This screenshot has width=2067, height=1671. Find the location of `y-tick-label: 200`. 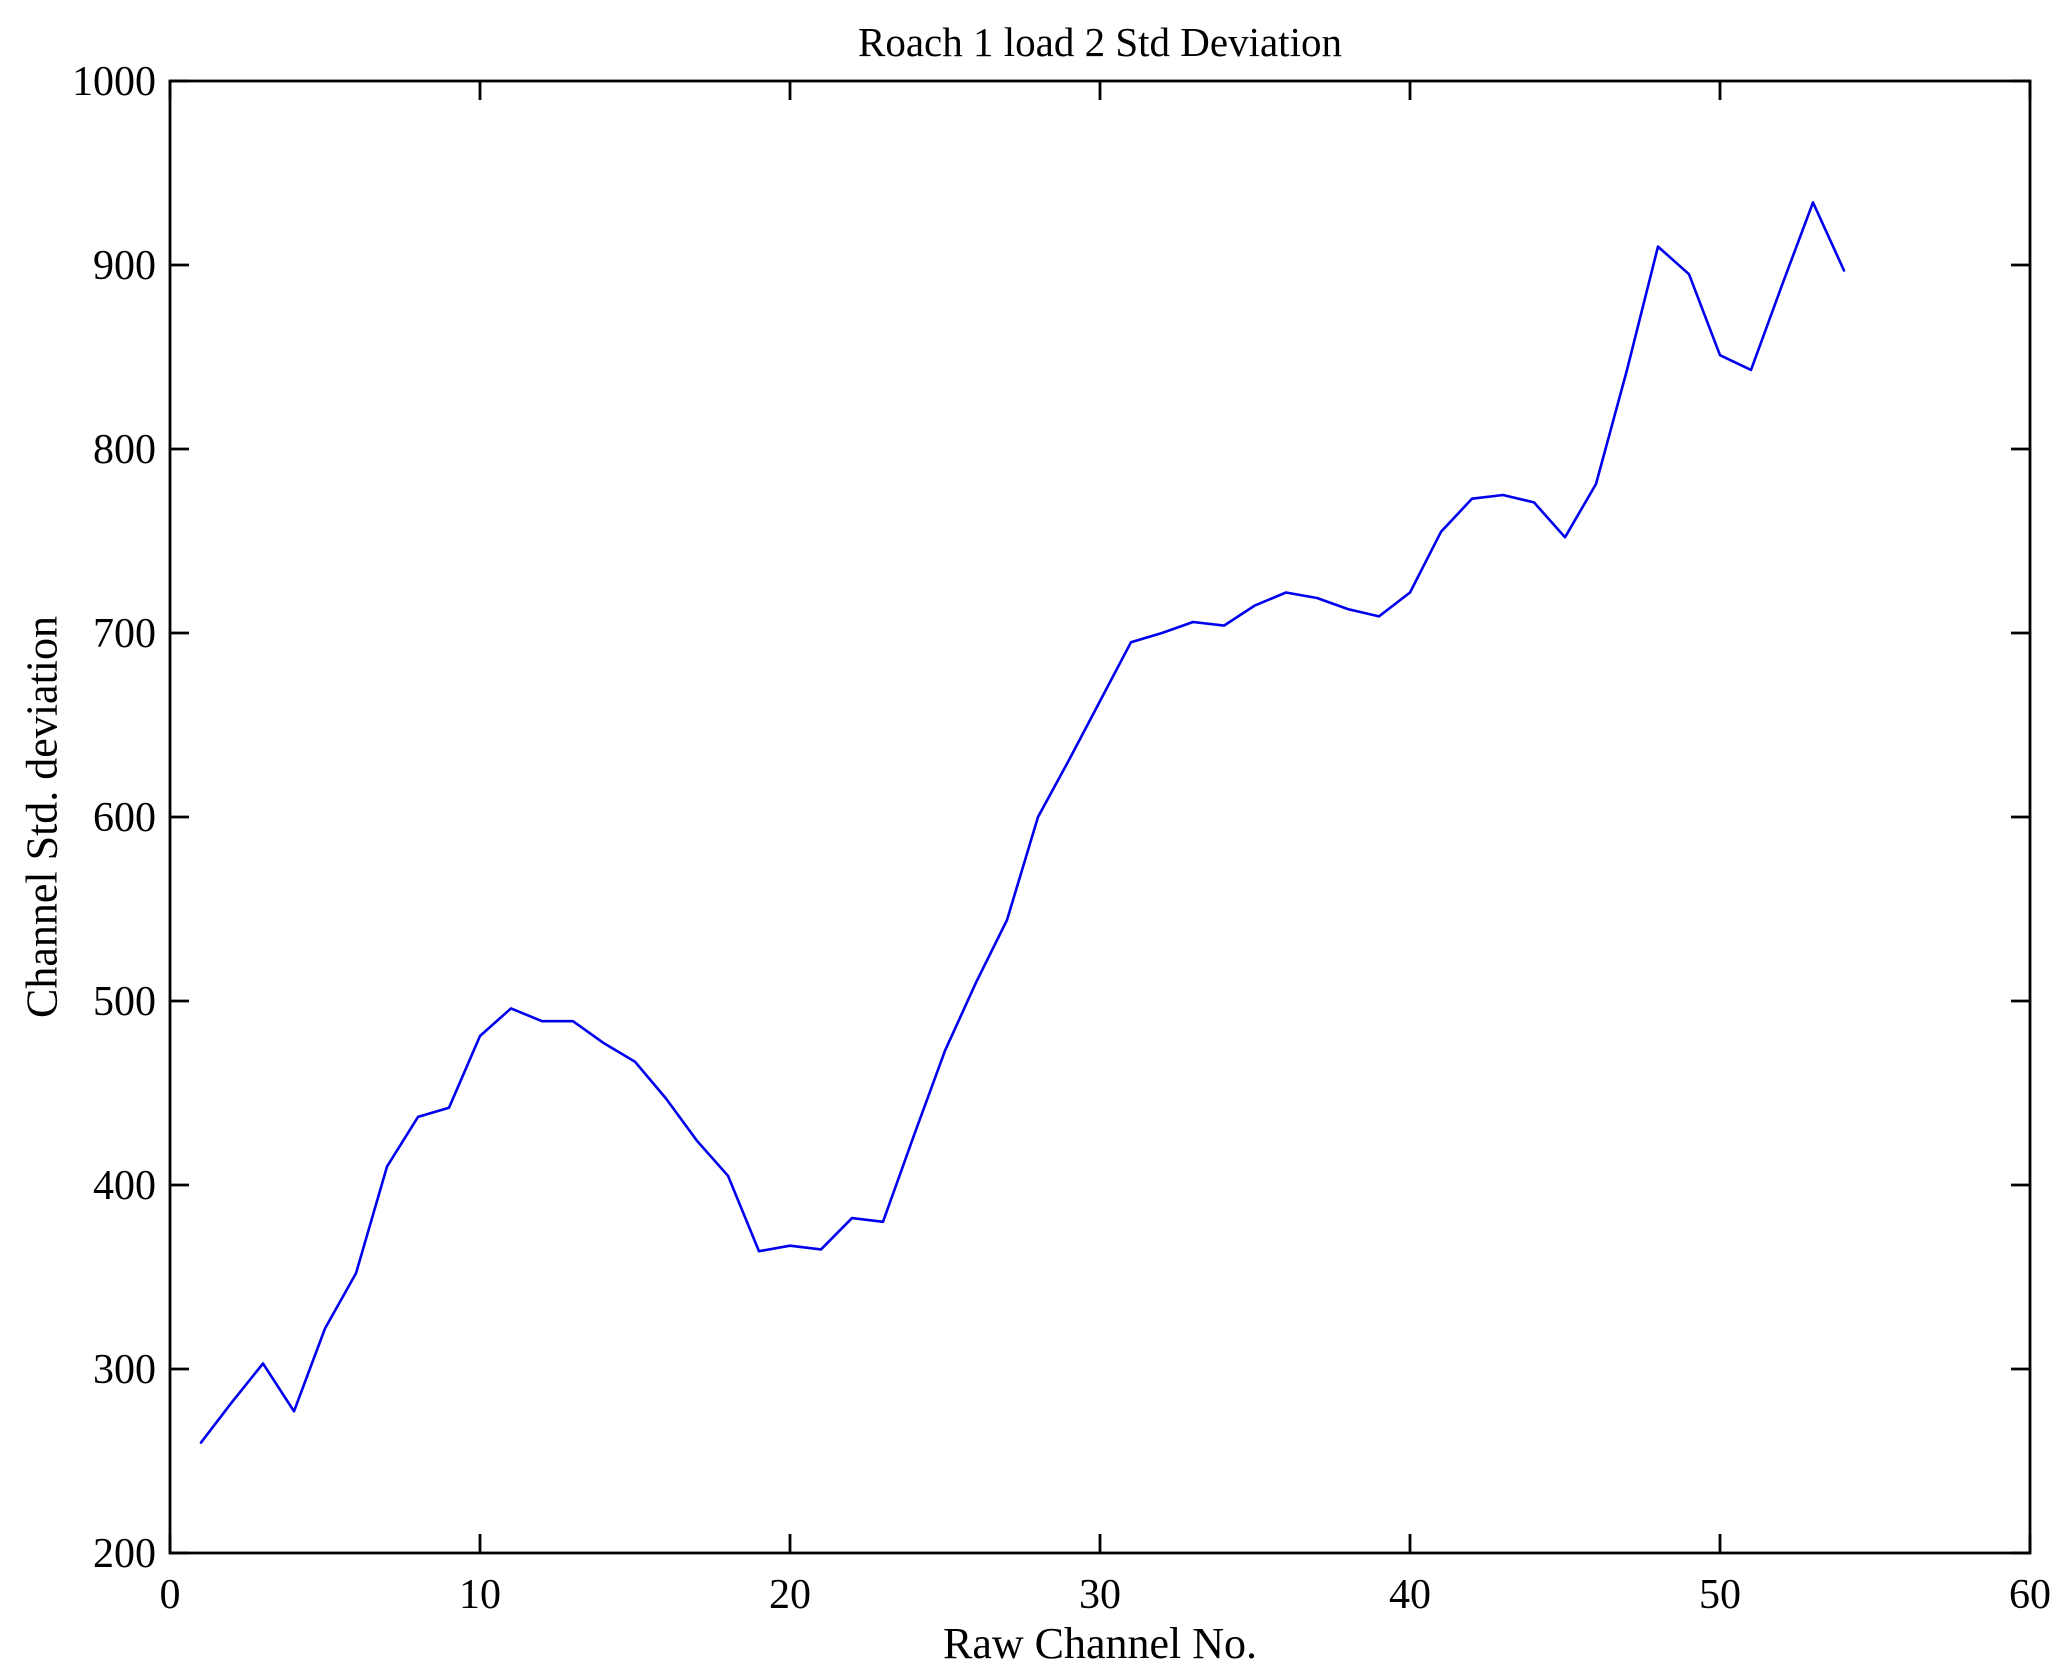

y-tick-label: 200 is located at coordinates (124, 1554).